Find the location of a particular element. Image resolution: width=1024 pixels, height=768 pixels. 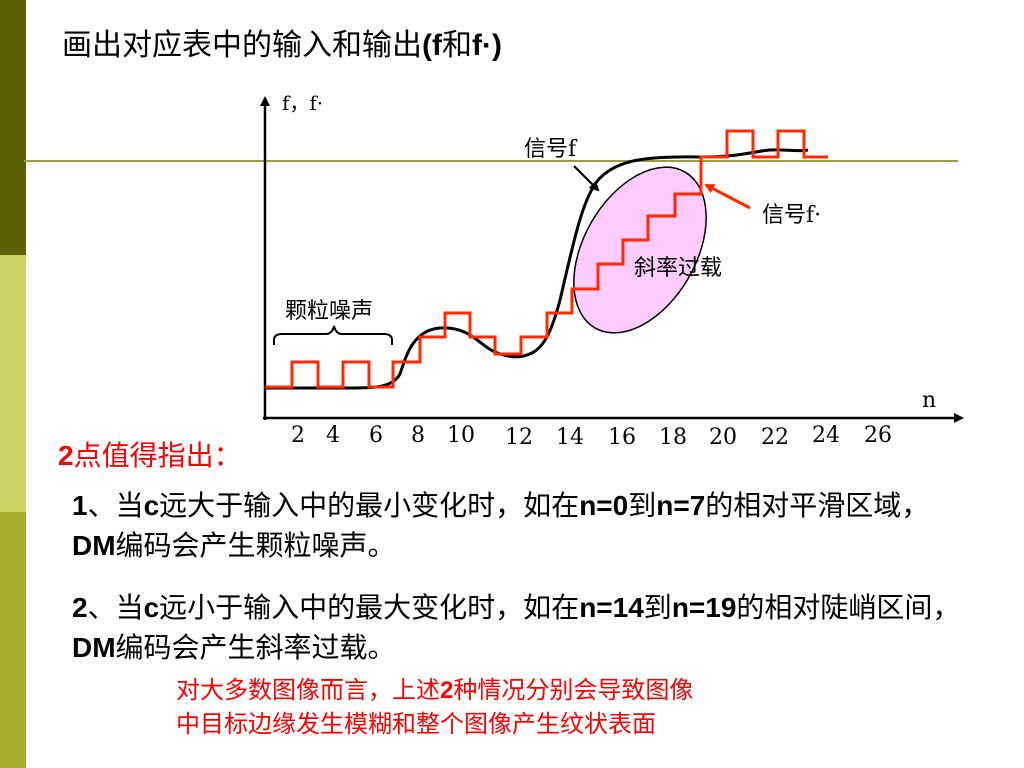

point-1-c-symbol: c is located at coordinates (151, 505).